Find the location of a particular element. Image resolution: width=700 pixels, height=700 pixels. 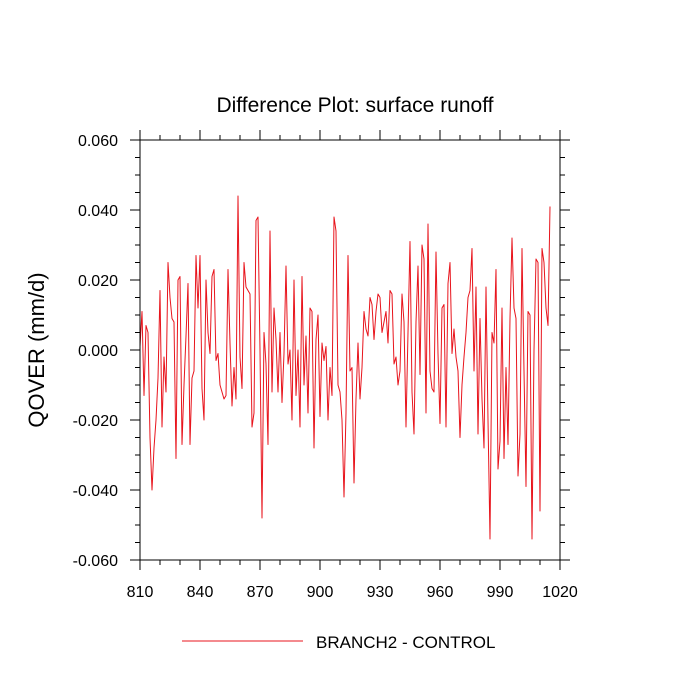

y-tick-label: -0.020 is located at coordinates (95, 421).